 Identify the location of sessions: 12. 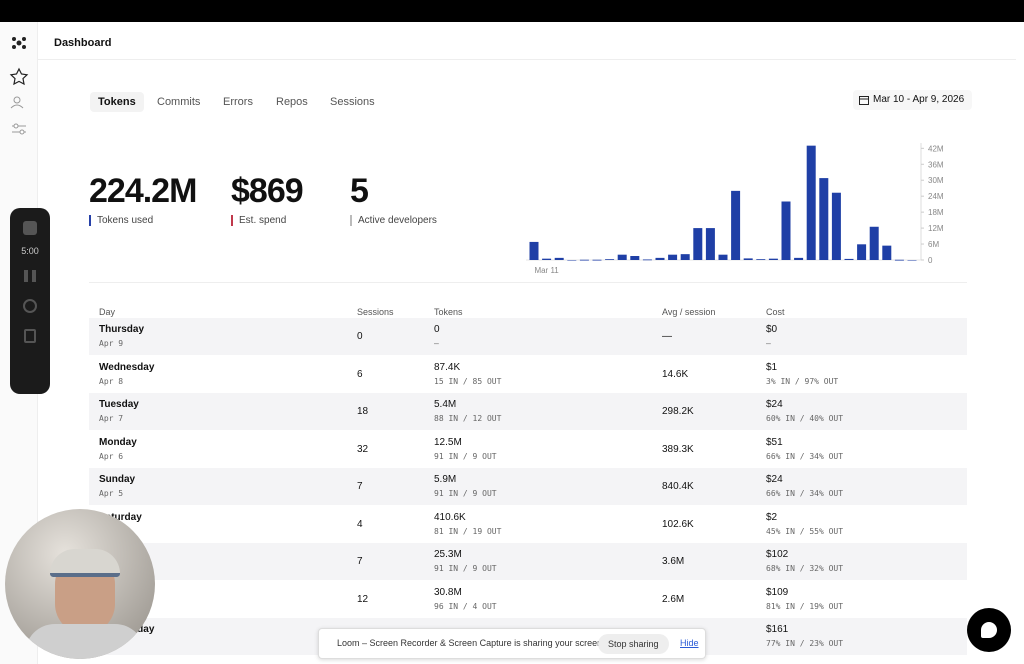
(363, 599).